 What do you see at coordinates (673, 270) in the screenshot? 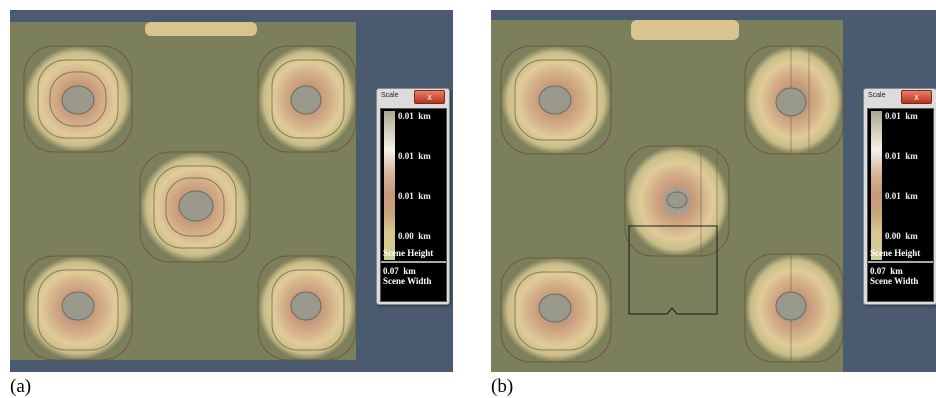
I see `selection-outline` at bounding box center [673, 270].